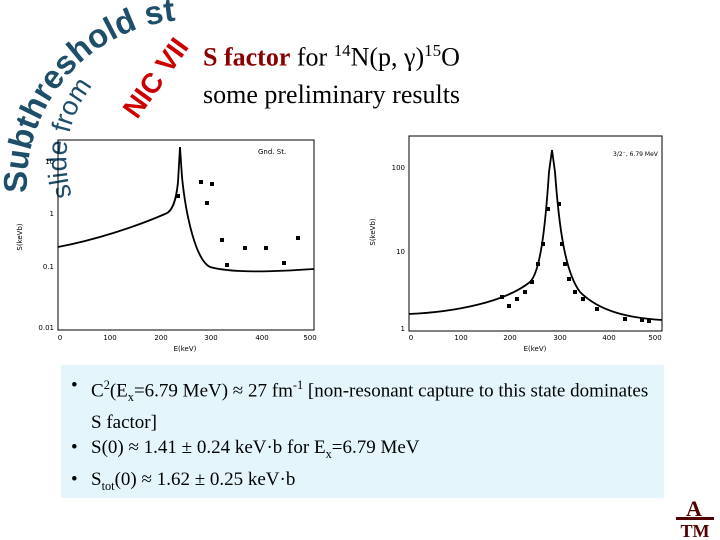  Describe the element at coordinates (575, 262) in the screenshot. I see `right-points` at that location.